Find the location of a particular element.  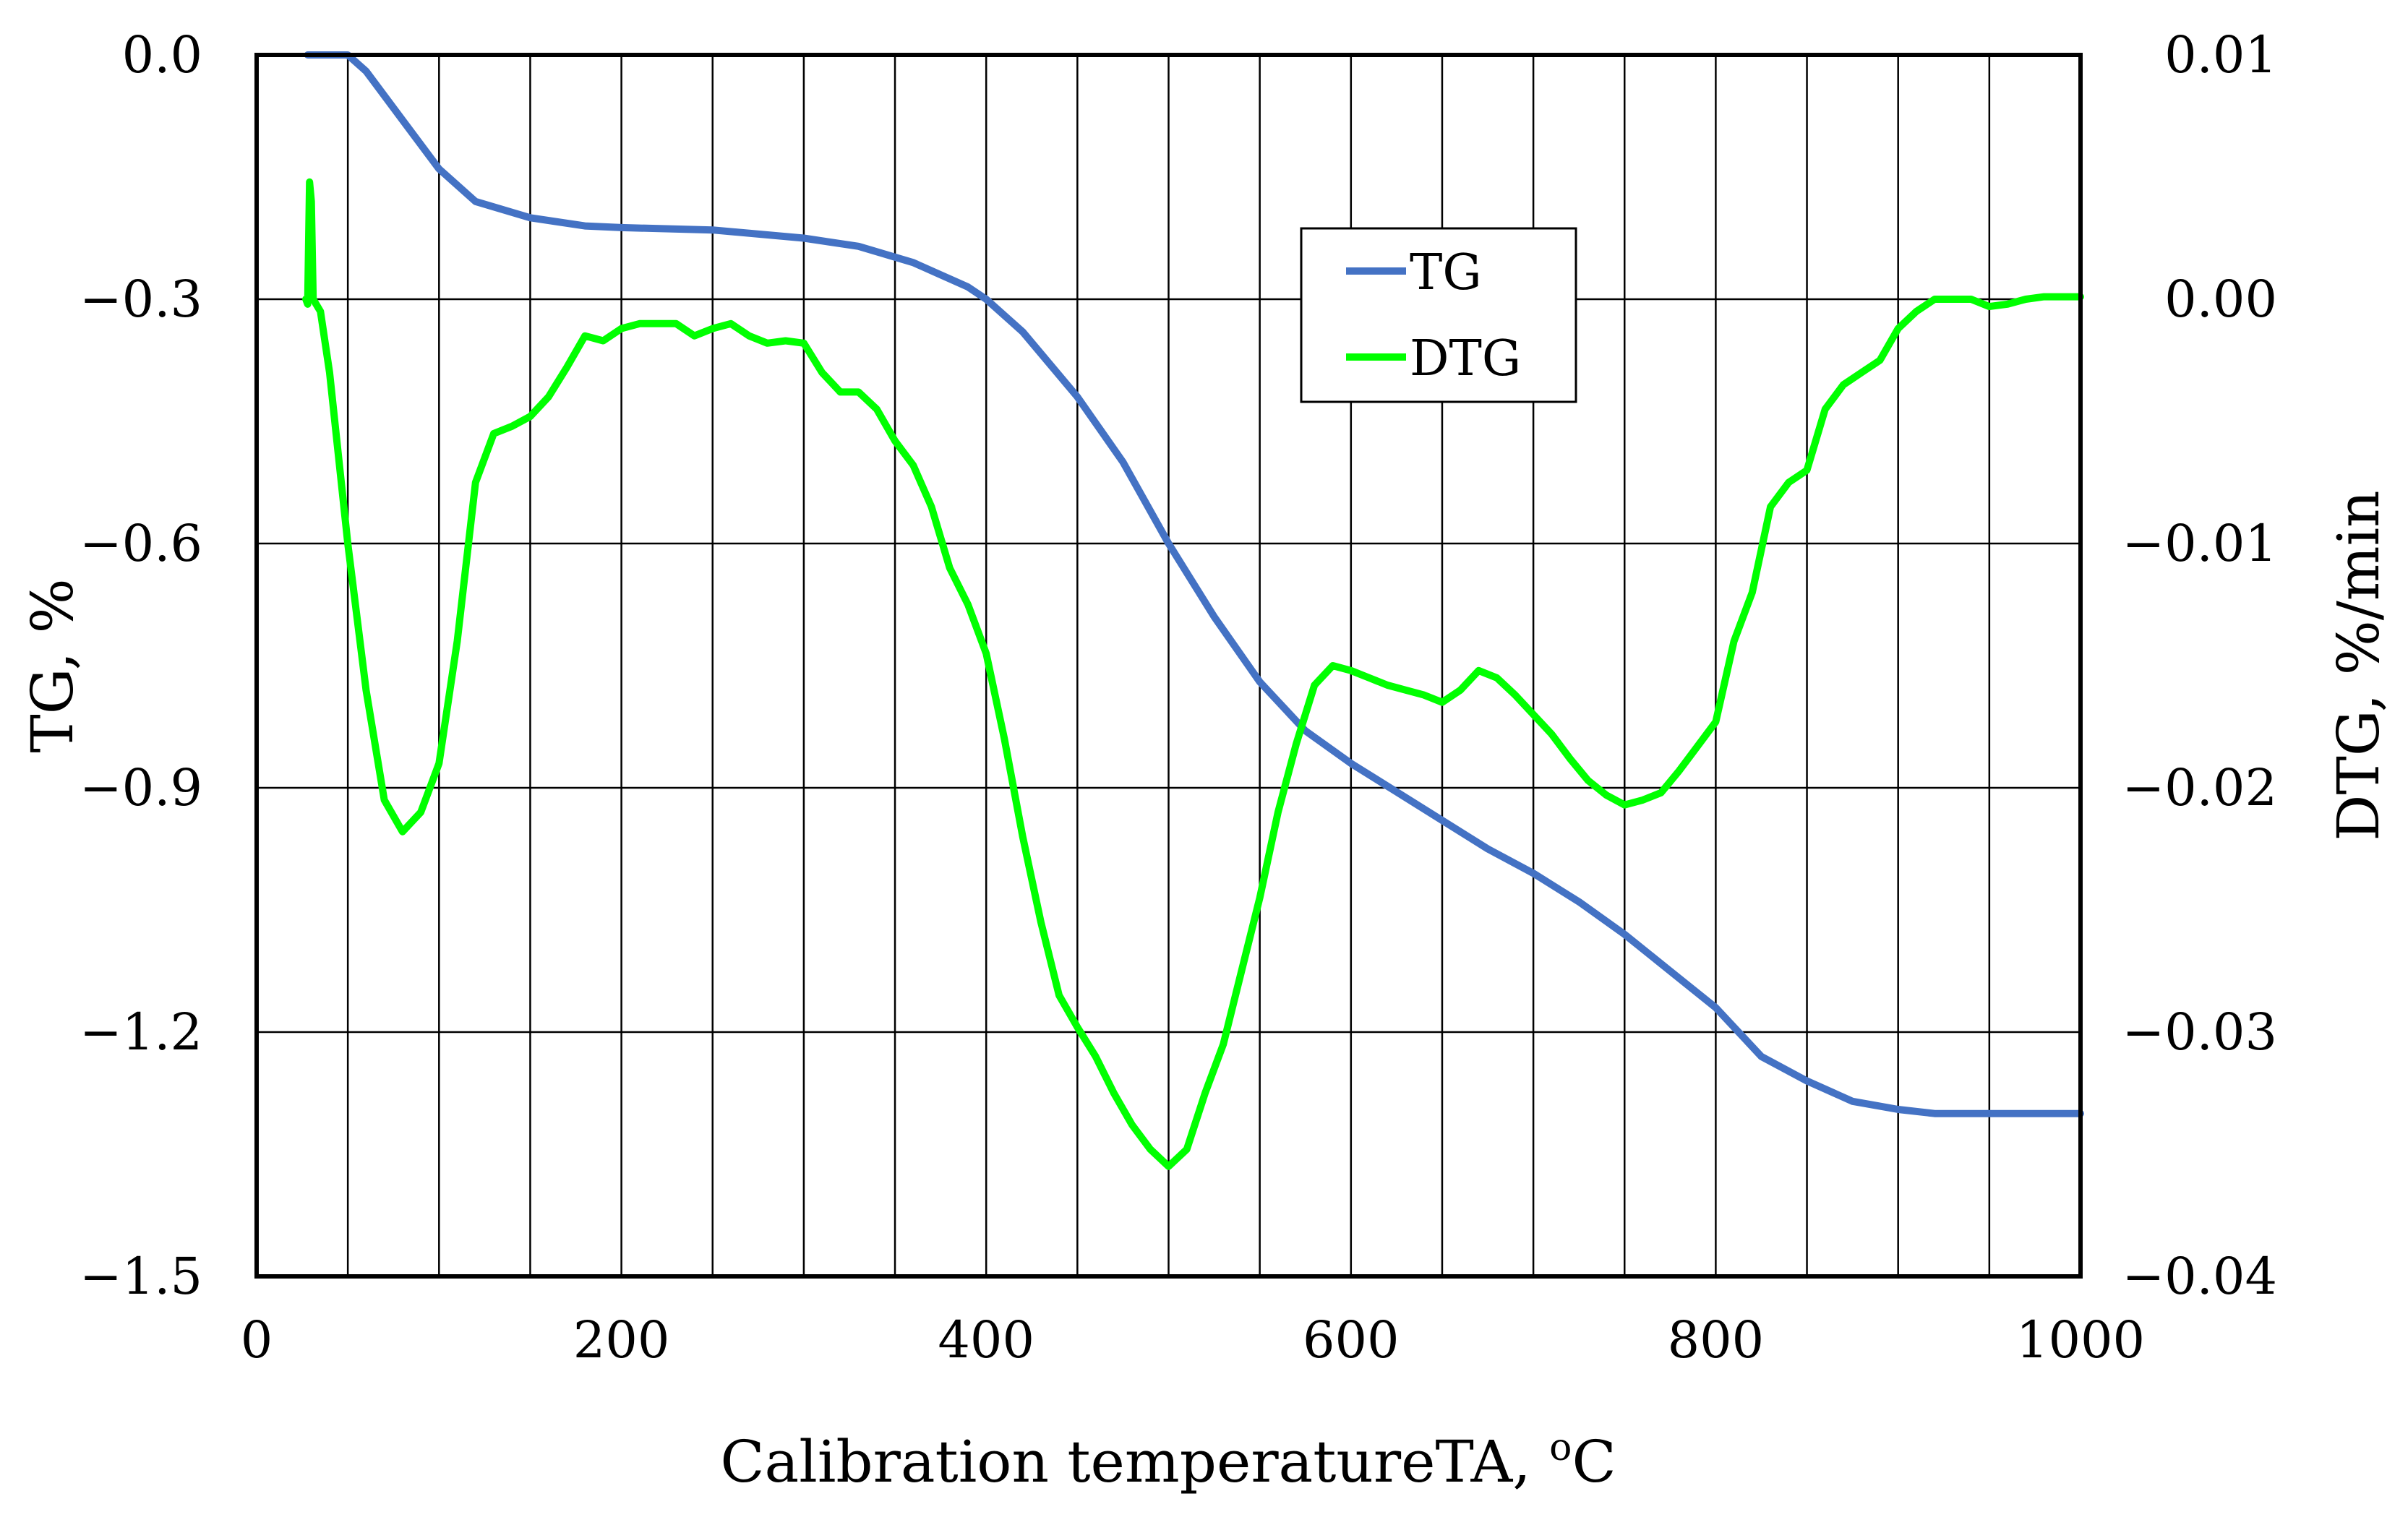

legend: TG DTG is located at coordinates (1438, 315).